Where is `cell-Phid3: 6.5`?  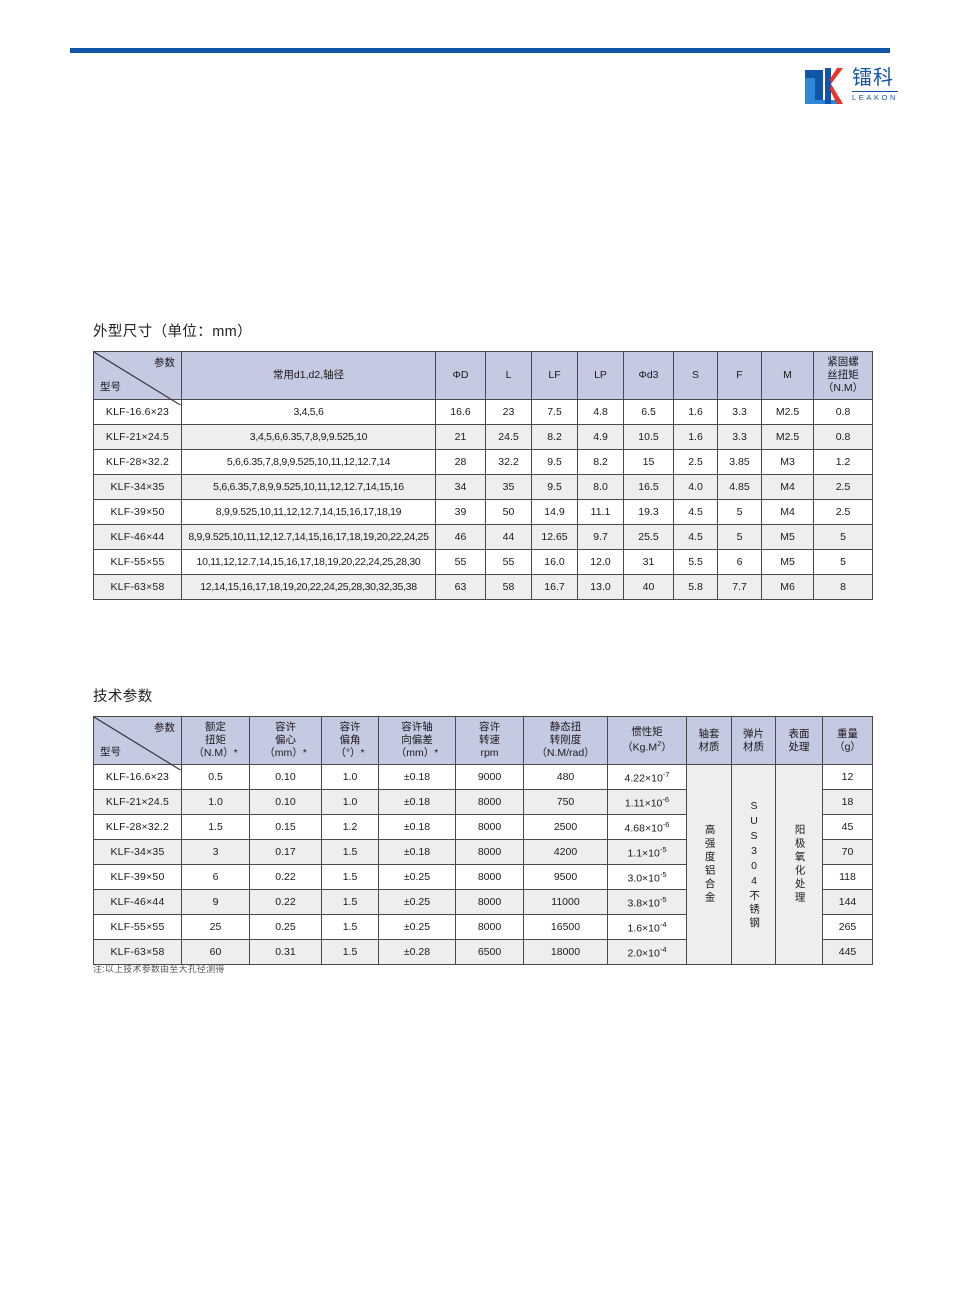
cell-Phid3: 6.5 is located at coordinates (648, 412).